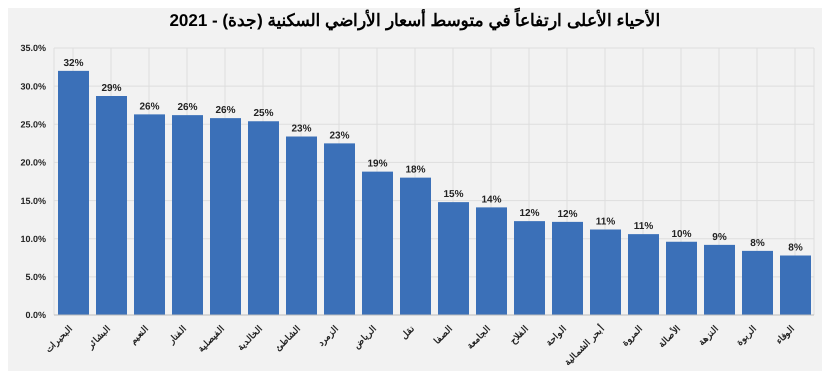 The image size is (830, 379). What do you see at coordinates (443, 334) in the screenshot?
I see `x-tick-label: الصفا` at bounding box center [443, 334].